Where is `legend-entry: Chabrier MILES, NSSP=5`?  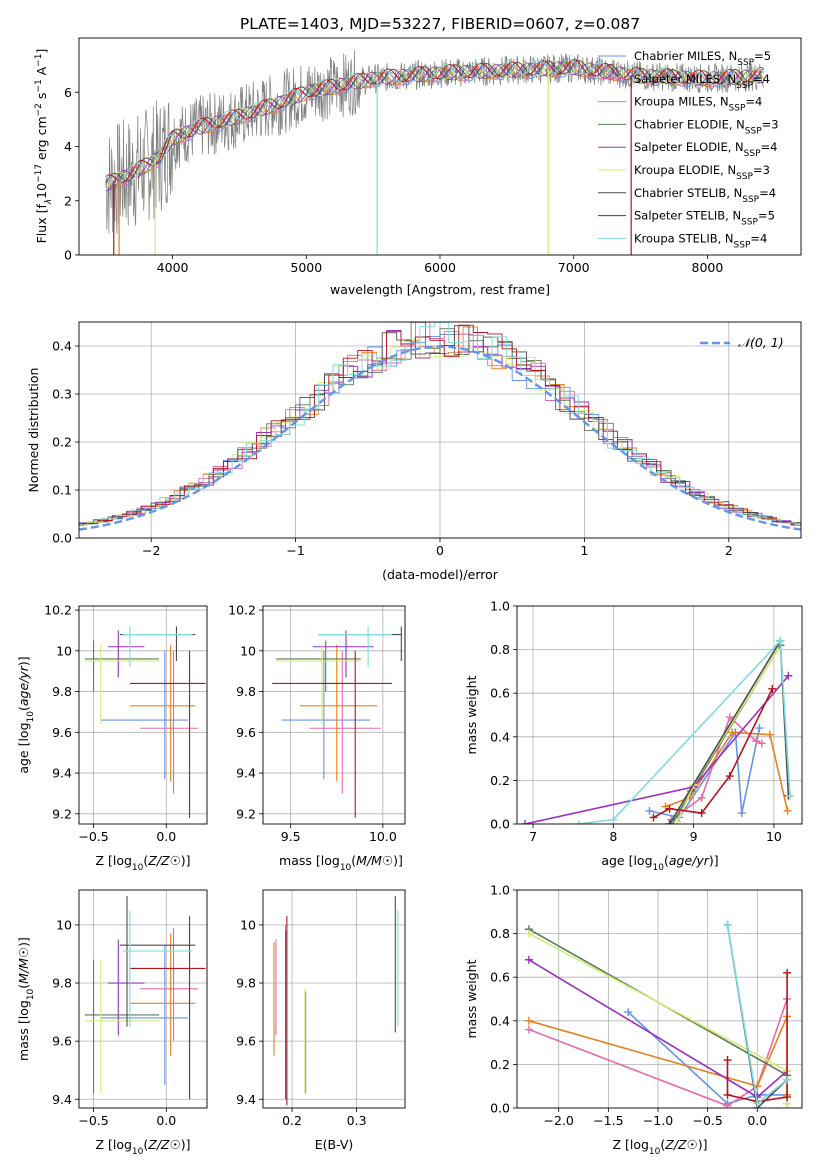 legend-entry: Chabrier MILES, NSSP=5 is located at coordinates (702, 58).